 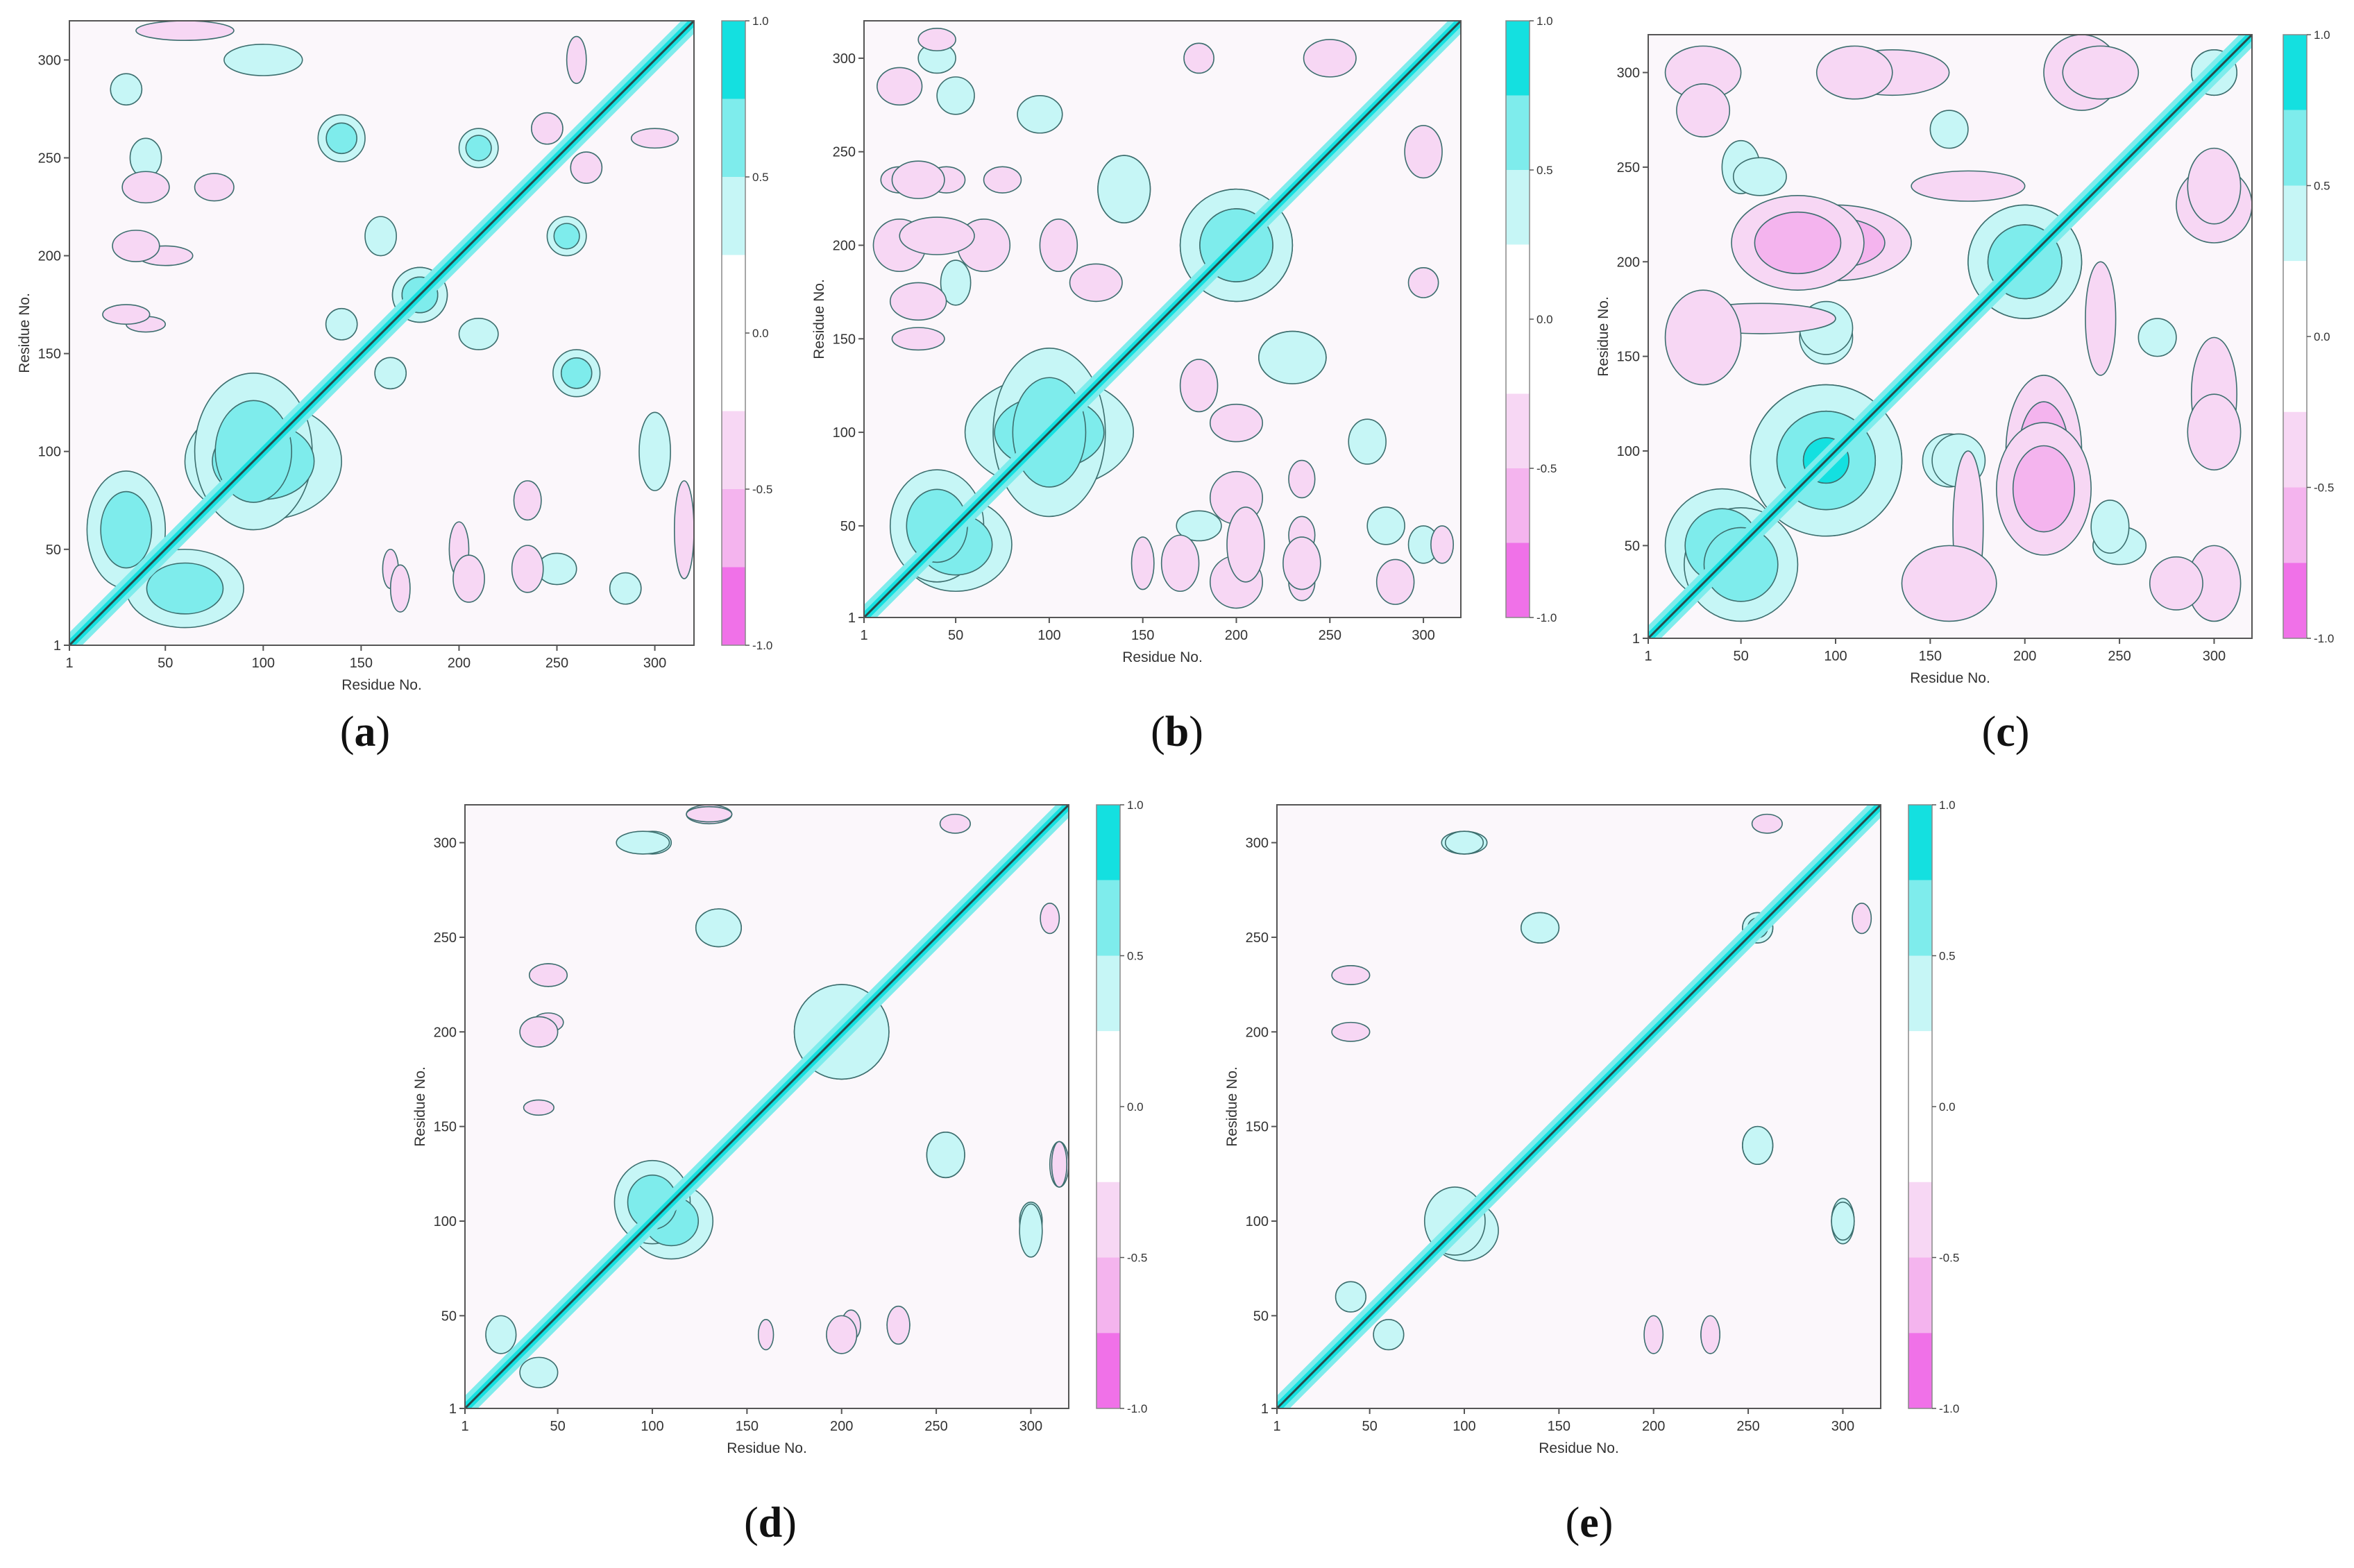 I want to click on y-tick-label: 200, so click(x=49, y=256).